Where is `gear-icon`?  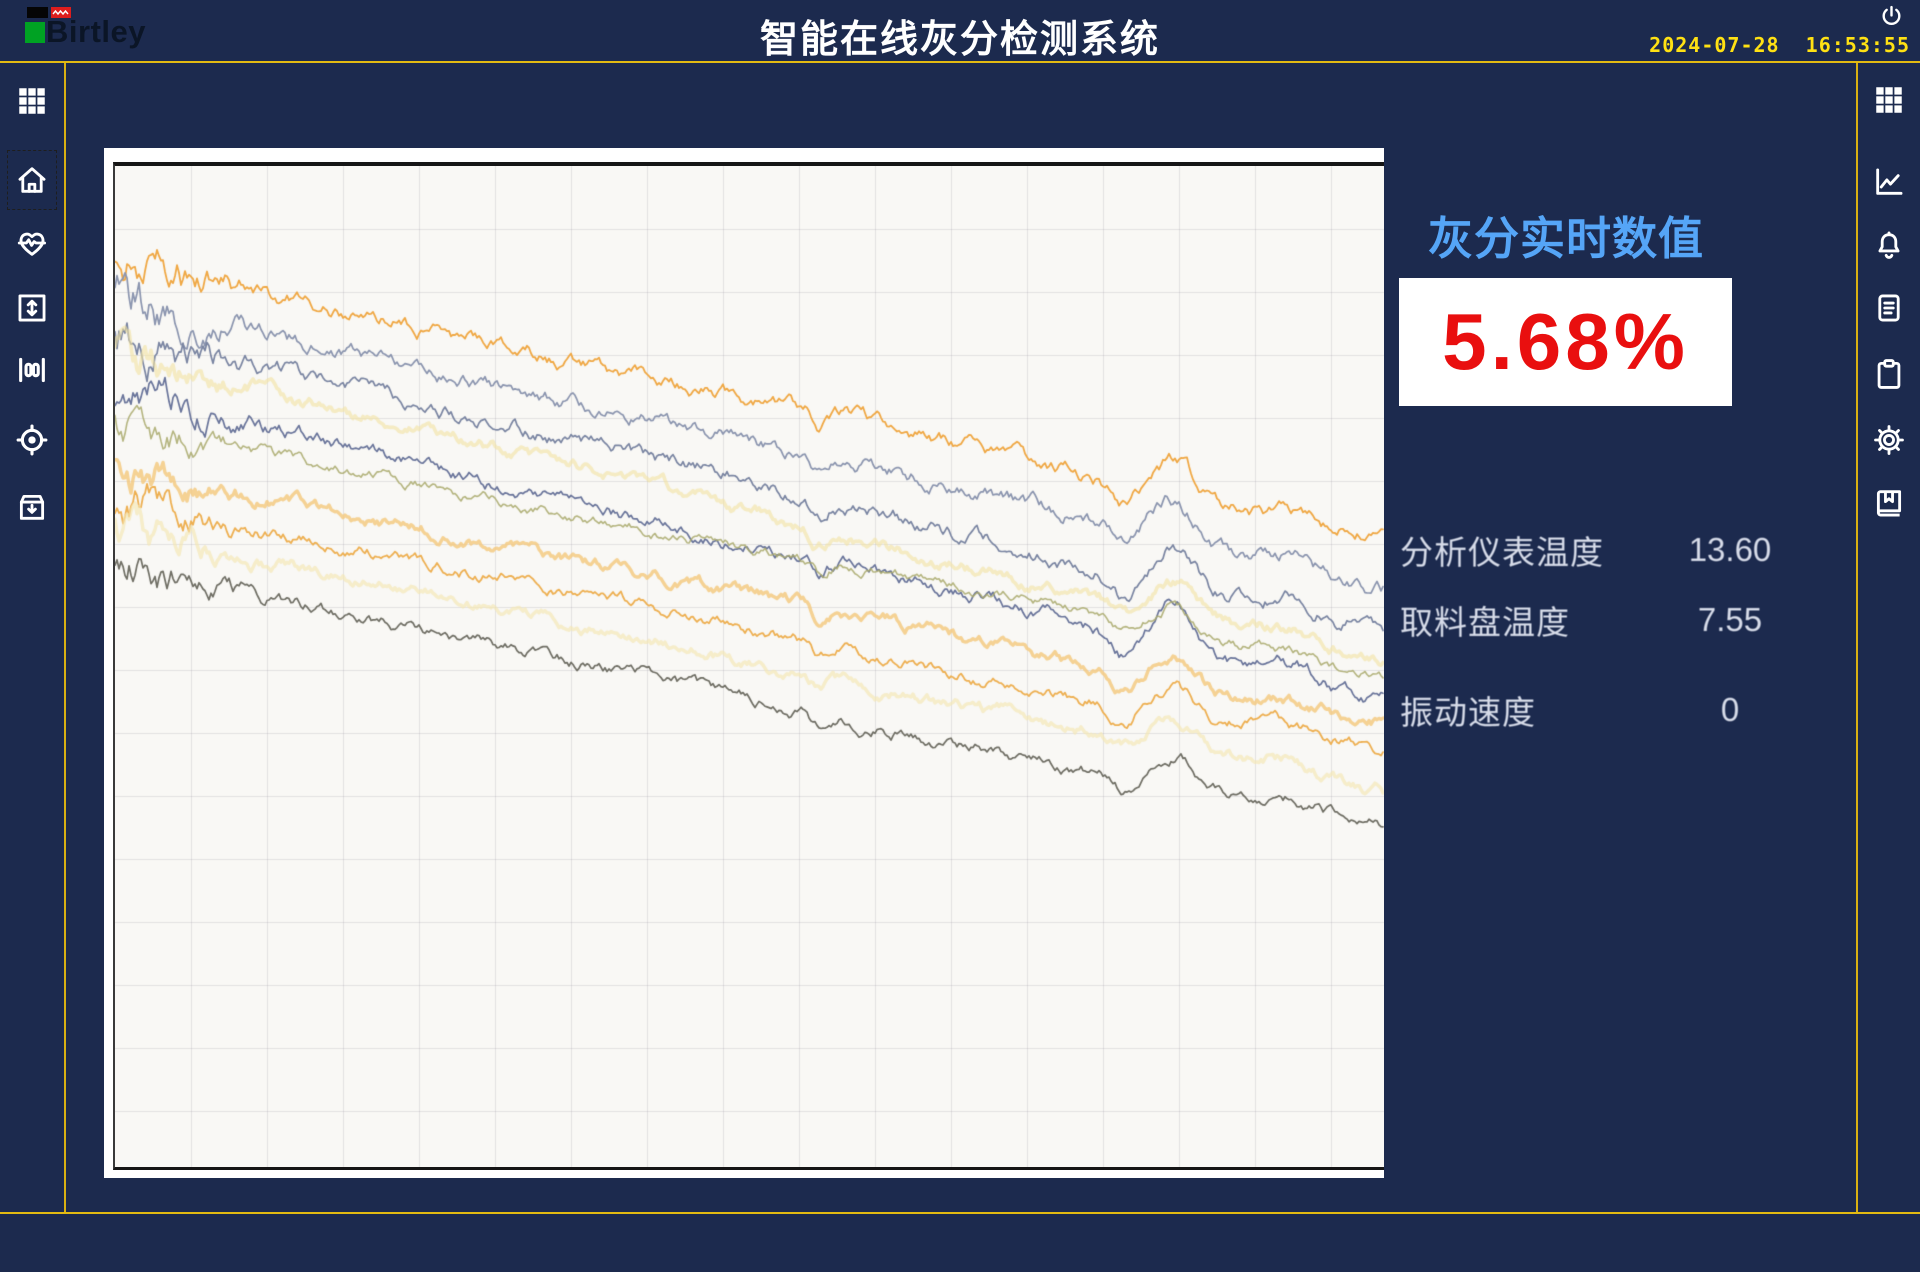
gear-icon is located at coordinates (1889, 440).